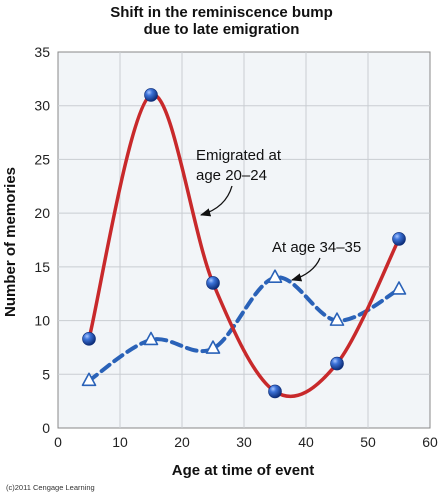 The width and height of the screenshot is (443, 500). I want to click on annotation-emigrated-line-2: age 20–24, so click(231, 175).